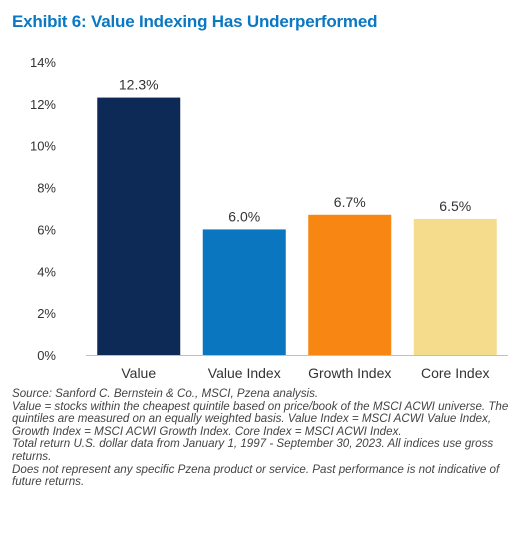 This screenshot has height=534, width=528. What do you see at coordinates (244, 373) in the screenshot?
I see `x-category-label: Value Index` at bounding box center [244, 373].